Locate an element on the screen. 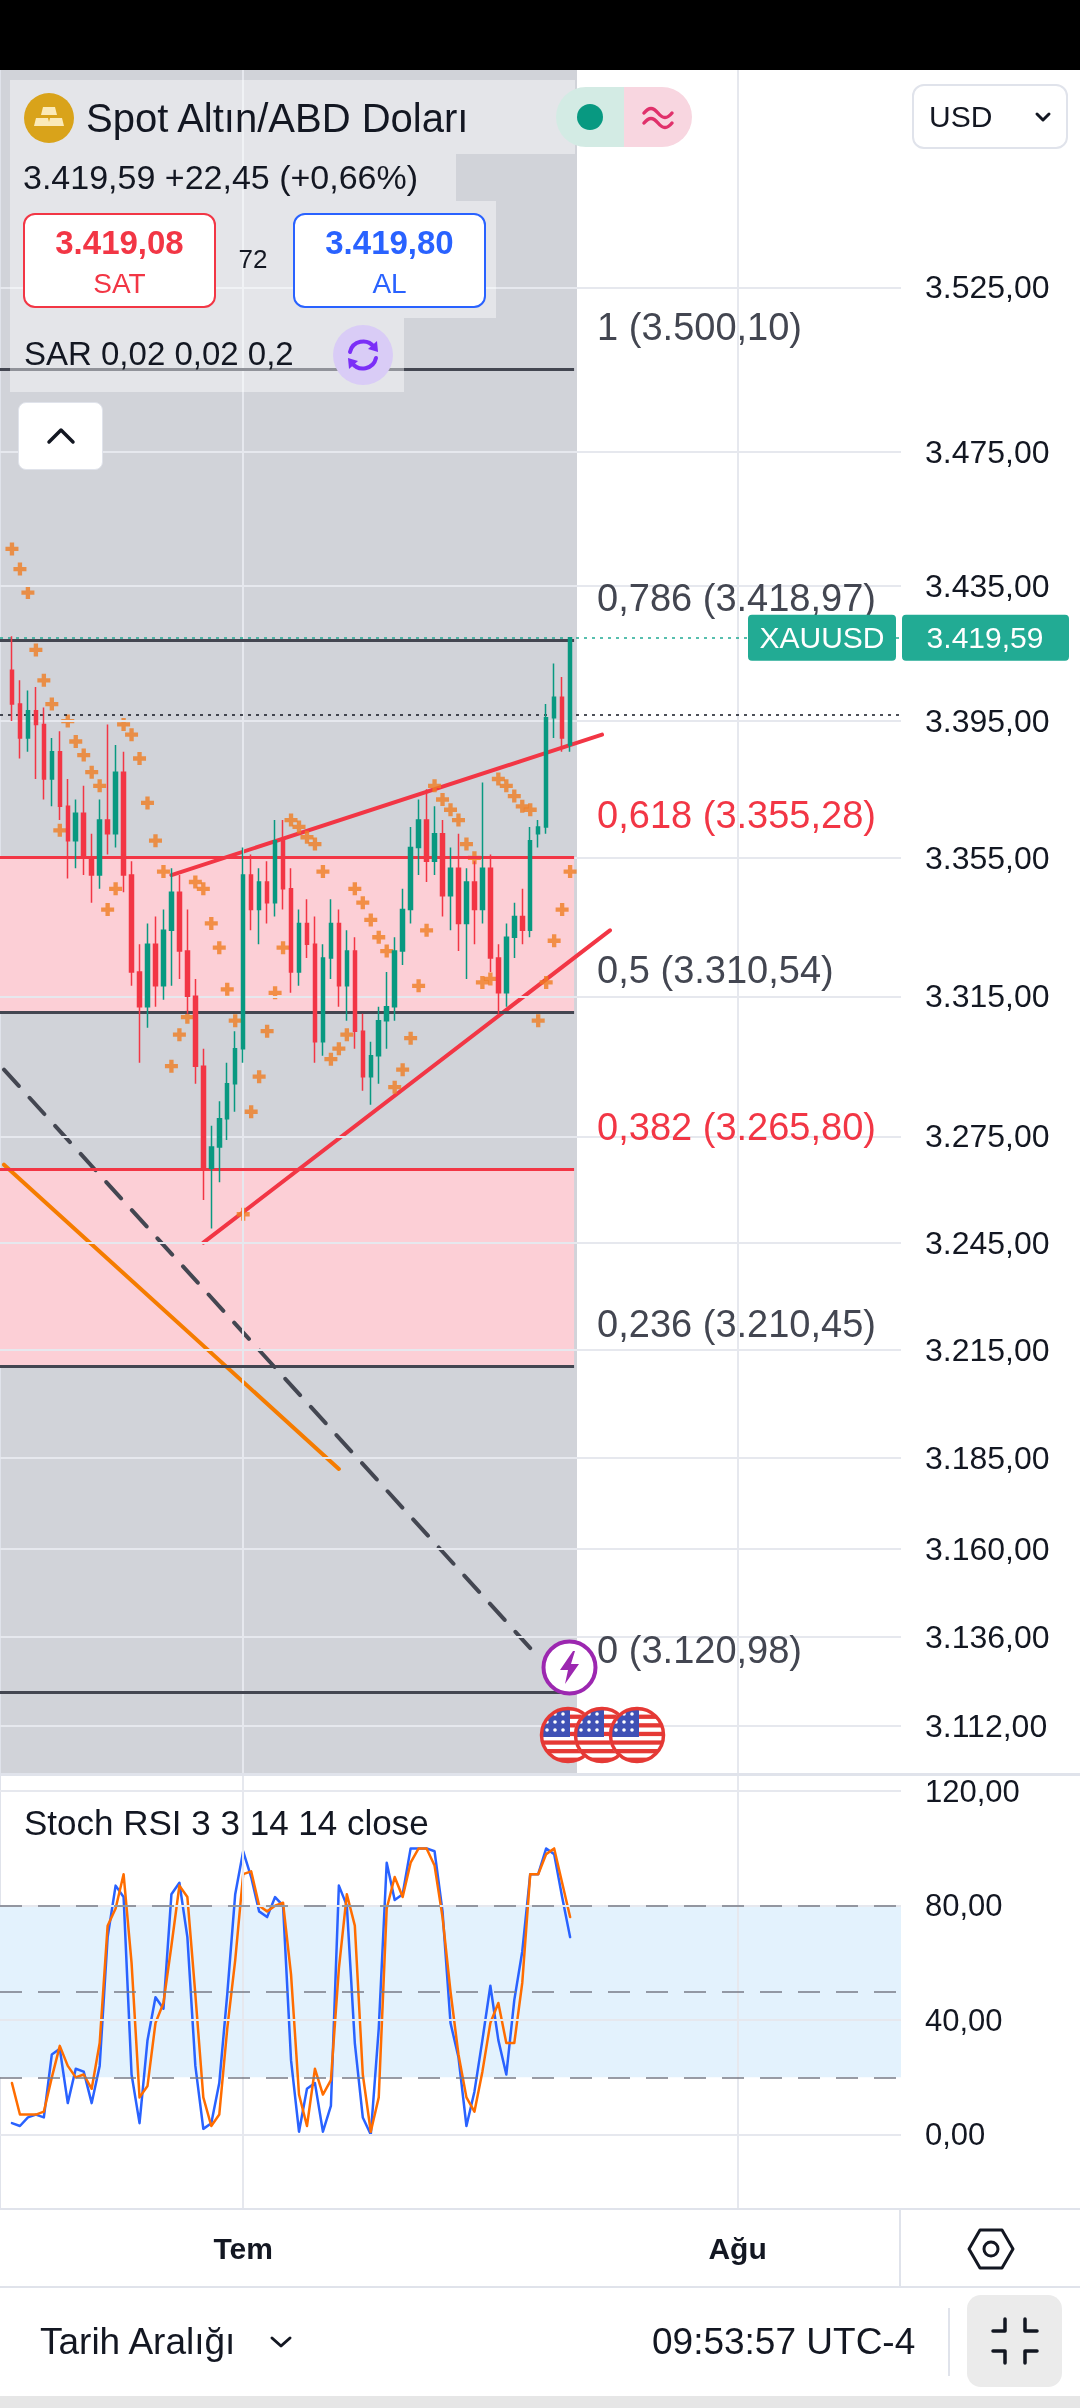  text: Stoch RSI 3 3 14 14 close is located at coordinates (226, 1822).